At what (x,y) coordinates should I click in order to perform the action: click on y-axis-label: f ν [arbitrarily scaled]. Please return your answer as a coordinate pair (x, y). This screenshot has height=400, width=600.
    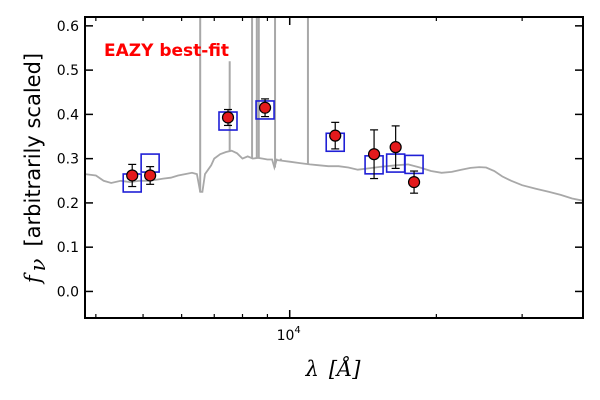
    Looking at the image, I should click on (35, 169).